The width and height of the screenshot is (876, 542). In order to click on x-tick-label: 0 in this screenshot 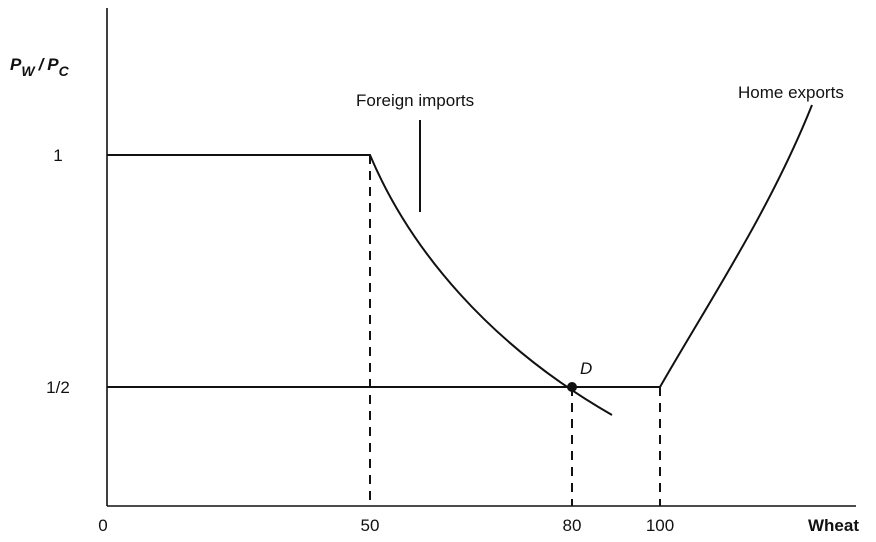, I will do `click(102, 525)`.